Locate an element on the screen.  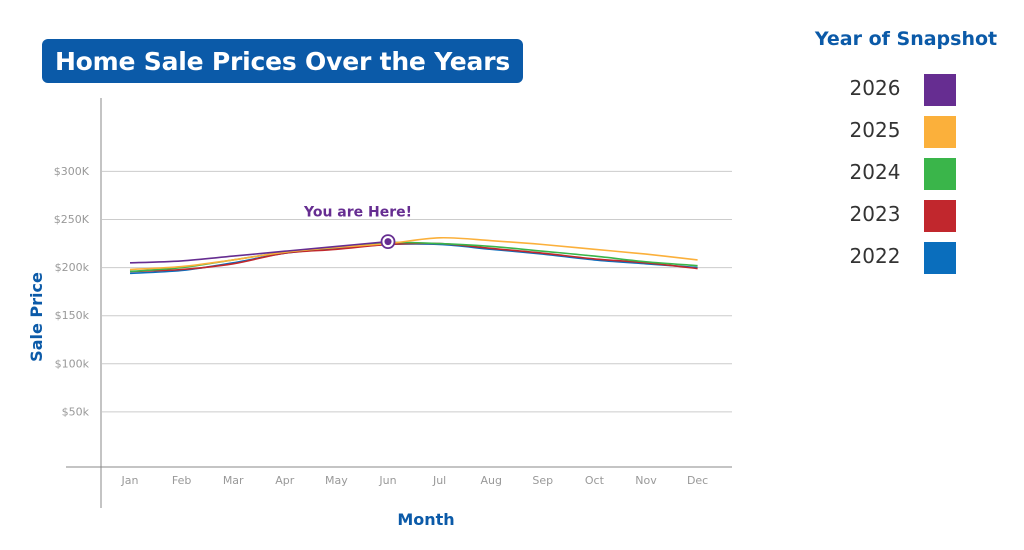
x-tick-label: Feb is located at coordinates (181, 480).